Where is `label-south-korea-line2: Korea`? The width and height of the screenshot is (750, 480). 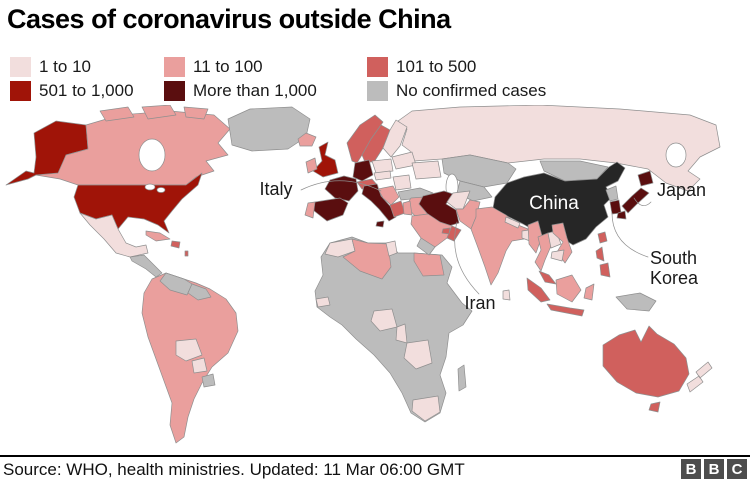 label-south-korea-line2: Korea is located at coordinates (674, 278).